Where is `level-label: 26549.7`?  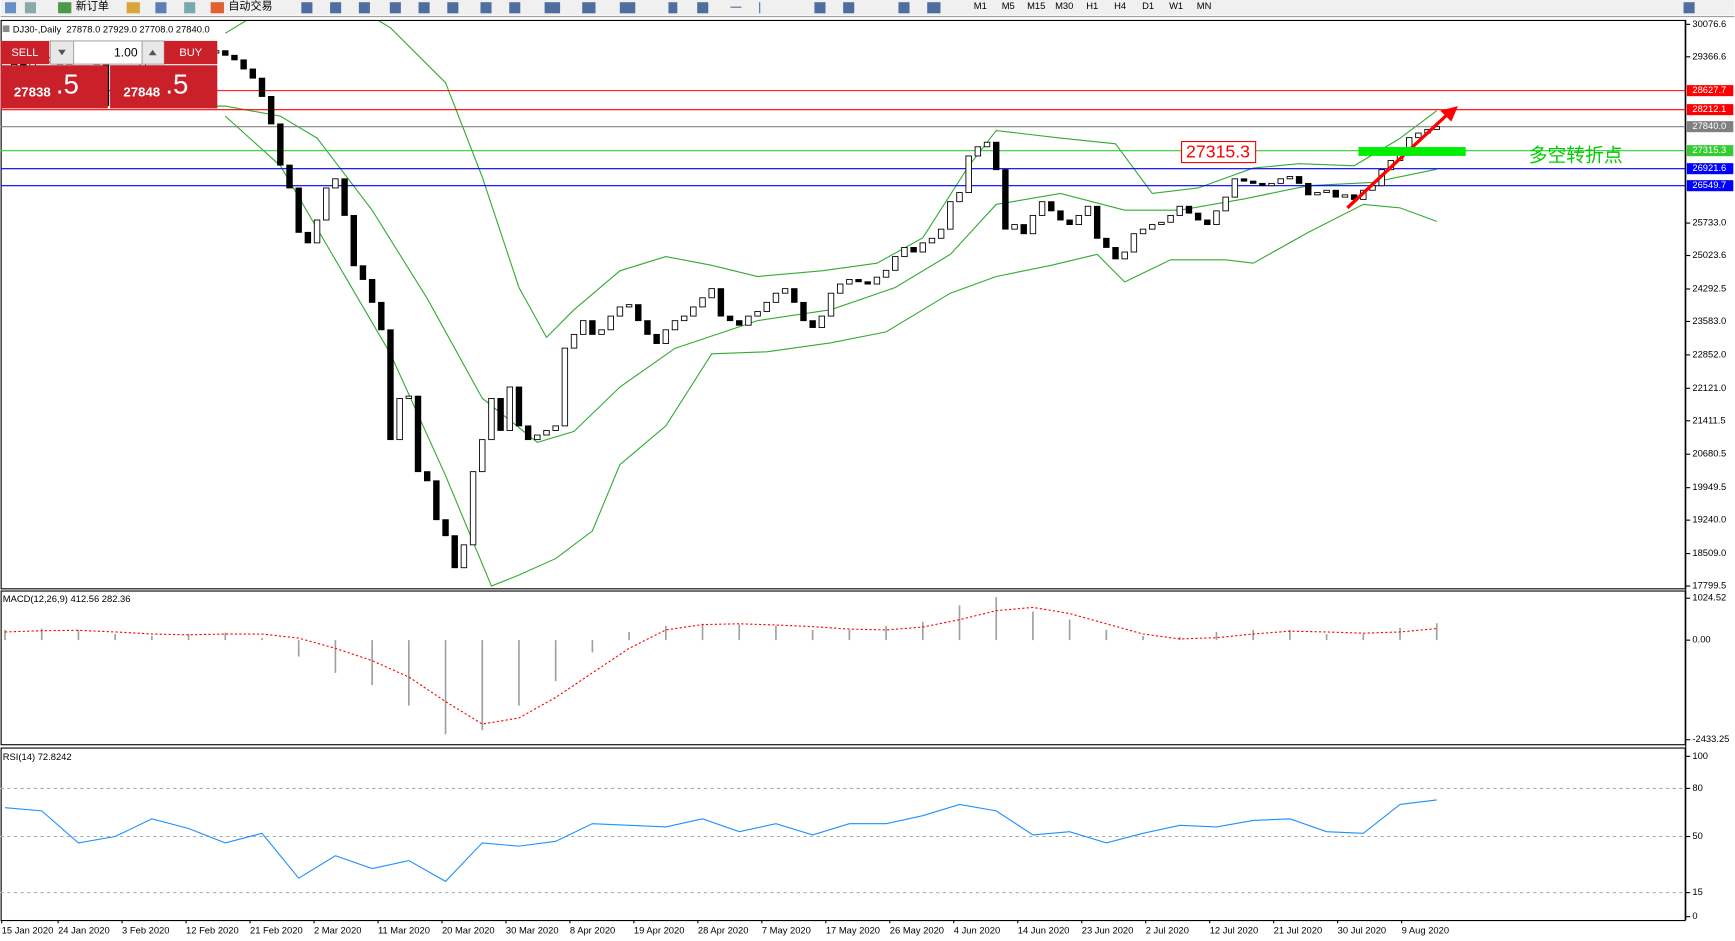 level-label: 26549.7 is located at coordinates (1709, 184).